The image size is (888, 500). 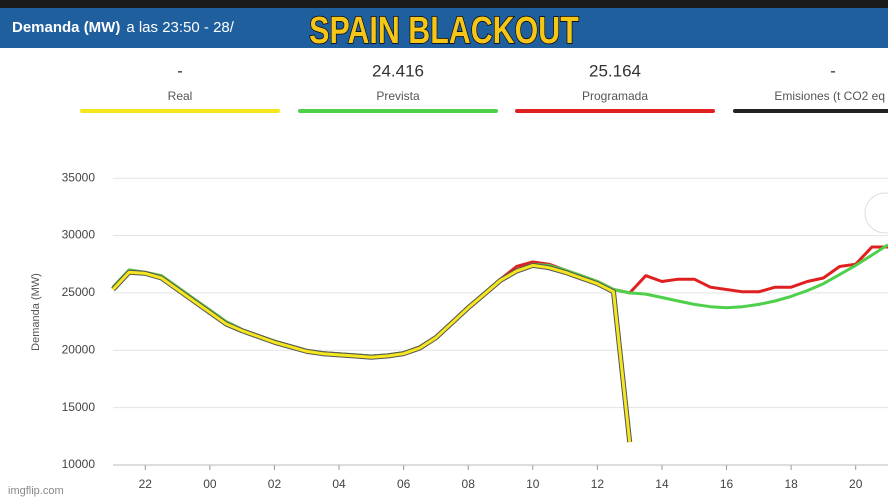 What do you see at coordinates (598, 484) in the screenshot?
I see `x-tick-label: 12` at bounding box center [598, 484].